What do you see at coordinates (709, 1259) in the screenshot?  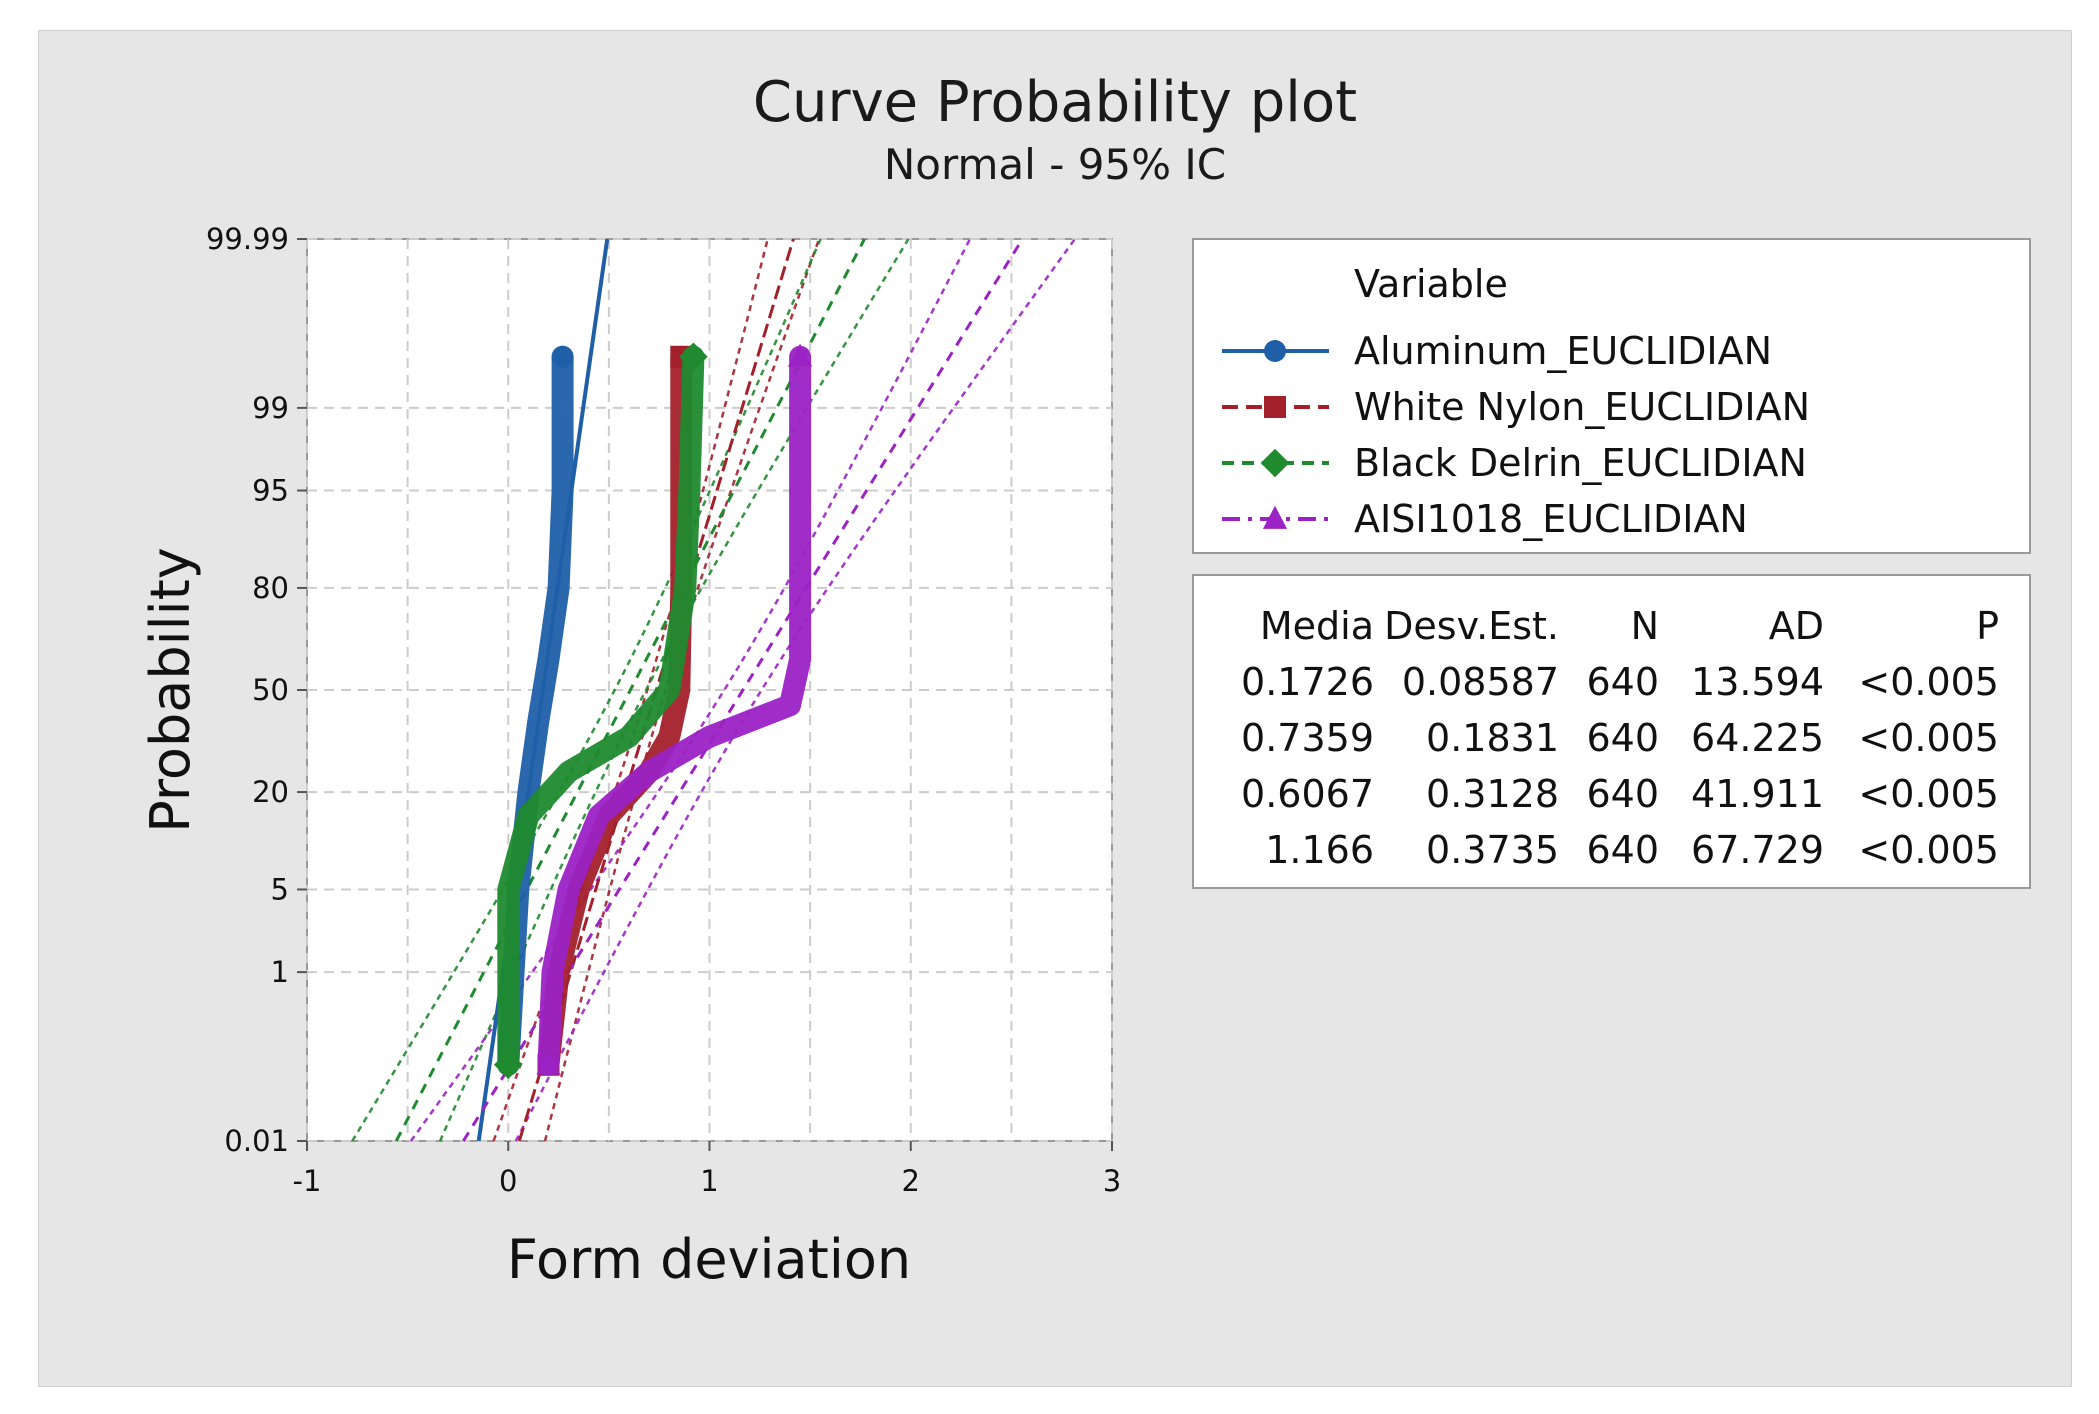 I see `x-axis-title: Form deviation` at bounding box center [709, 1259].